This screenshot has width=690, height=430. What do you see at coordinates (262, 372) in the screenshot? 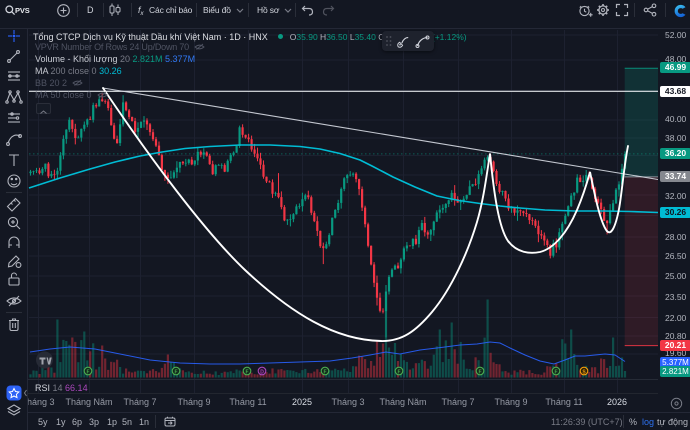
I see `svg-text: D` at bounding box center [262, 372].